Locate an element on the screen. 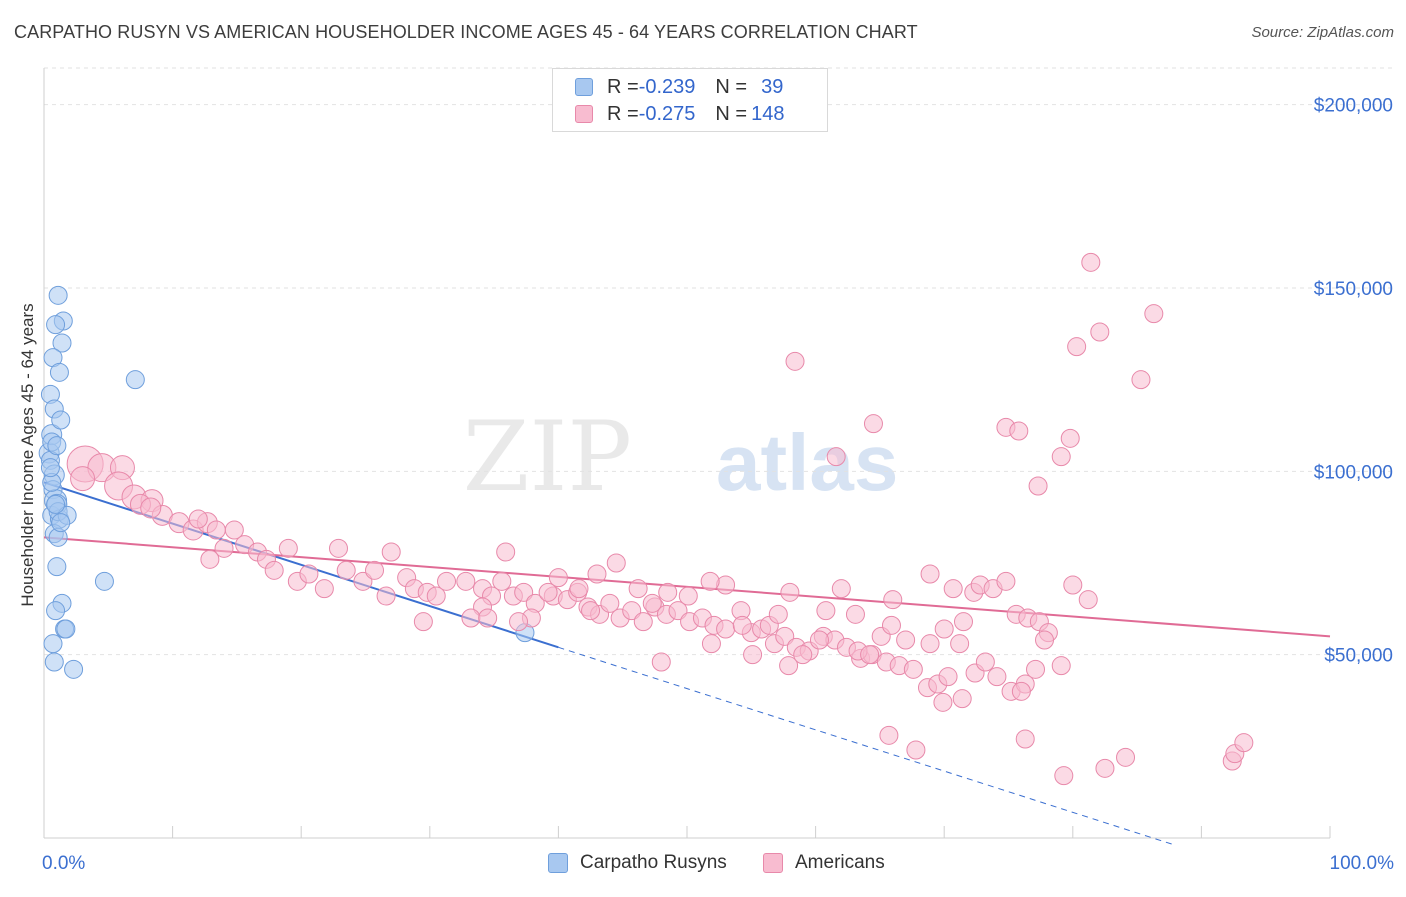 This screenshot has height=897, width=1406. y-tick-label: $200,000 is located at coordinates (1353, 106).